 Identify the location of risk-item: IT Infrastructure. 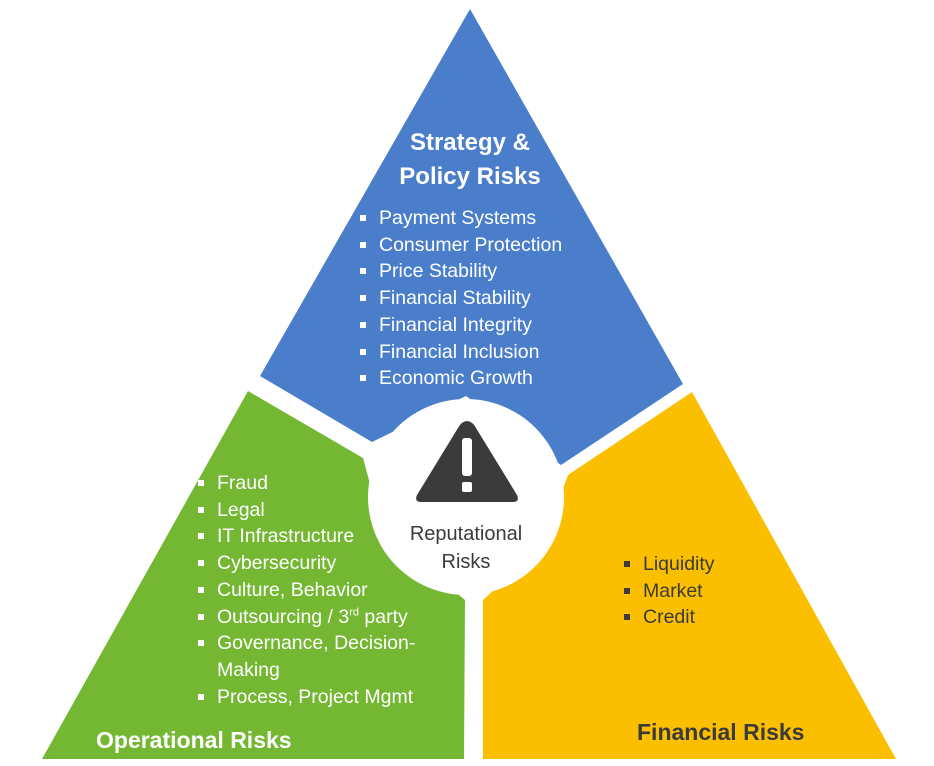
(325, 536).